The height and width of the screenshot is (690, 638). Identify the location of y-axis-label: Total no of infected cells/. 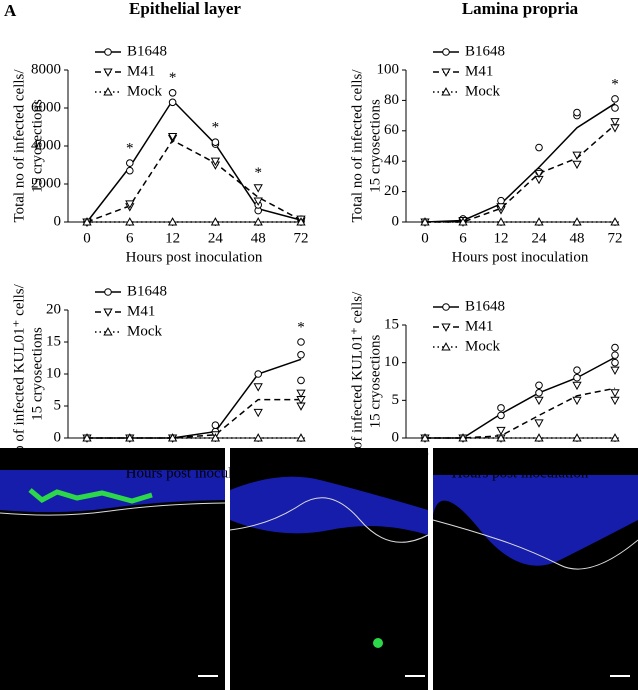
(19, 146).